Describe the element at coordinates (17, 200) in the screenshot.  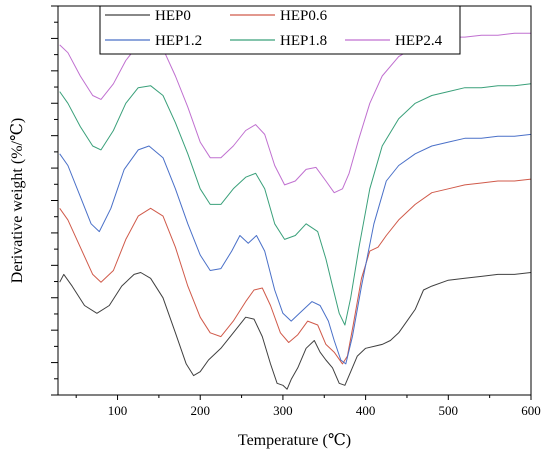
I see `y-axis-title: Derivative weight (%/℃)` at that location.